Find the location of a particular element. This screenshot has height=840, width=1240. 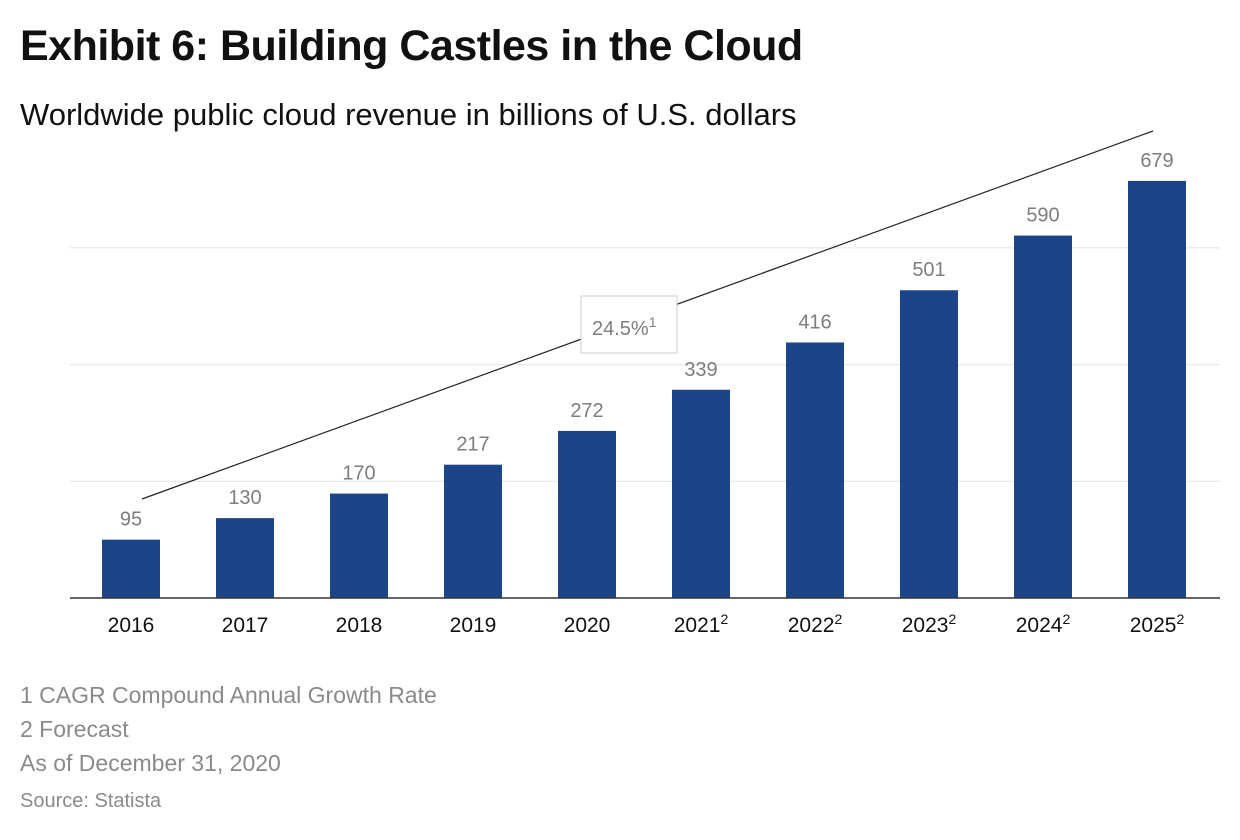

bar-2019 is located at coordinates (473, 531).